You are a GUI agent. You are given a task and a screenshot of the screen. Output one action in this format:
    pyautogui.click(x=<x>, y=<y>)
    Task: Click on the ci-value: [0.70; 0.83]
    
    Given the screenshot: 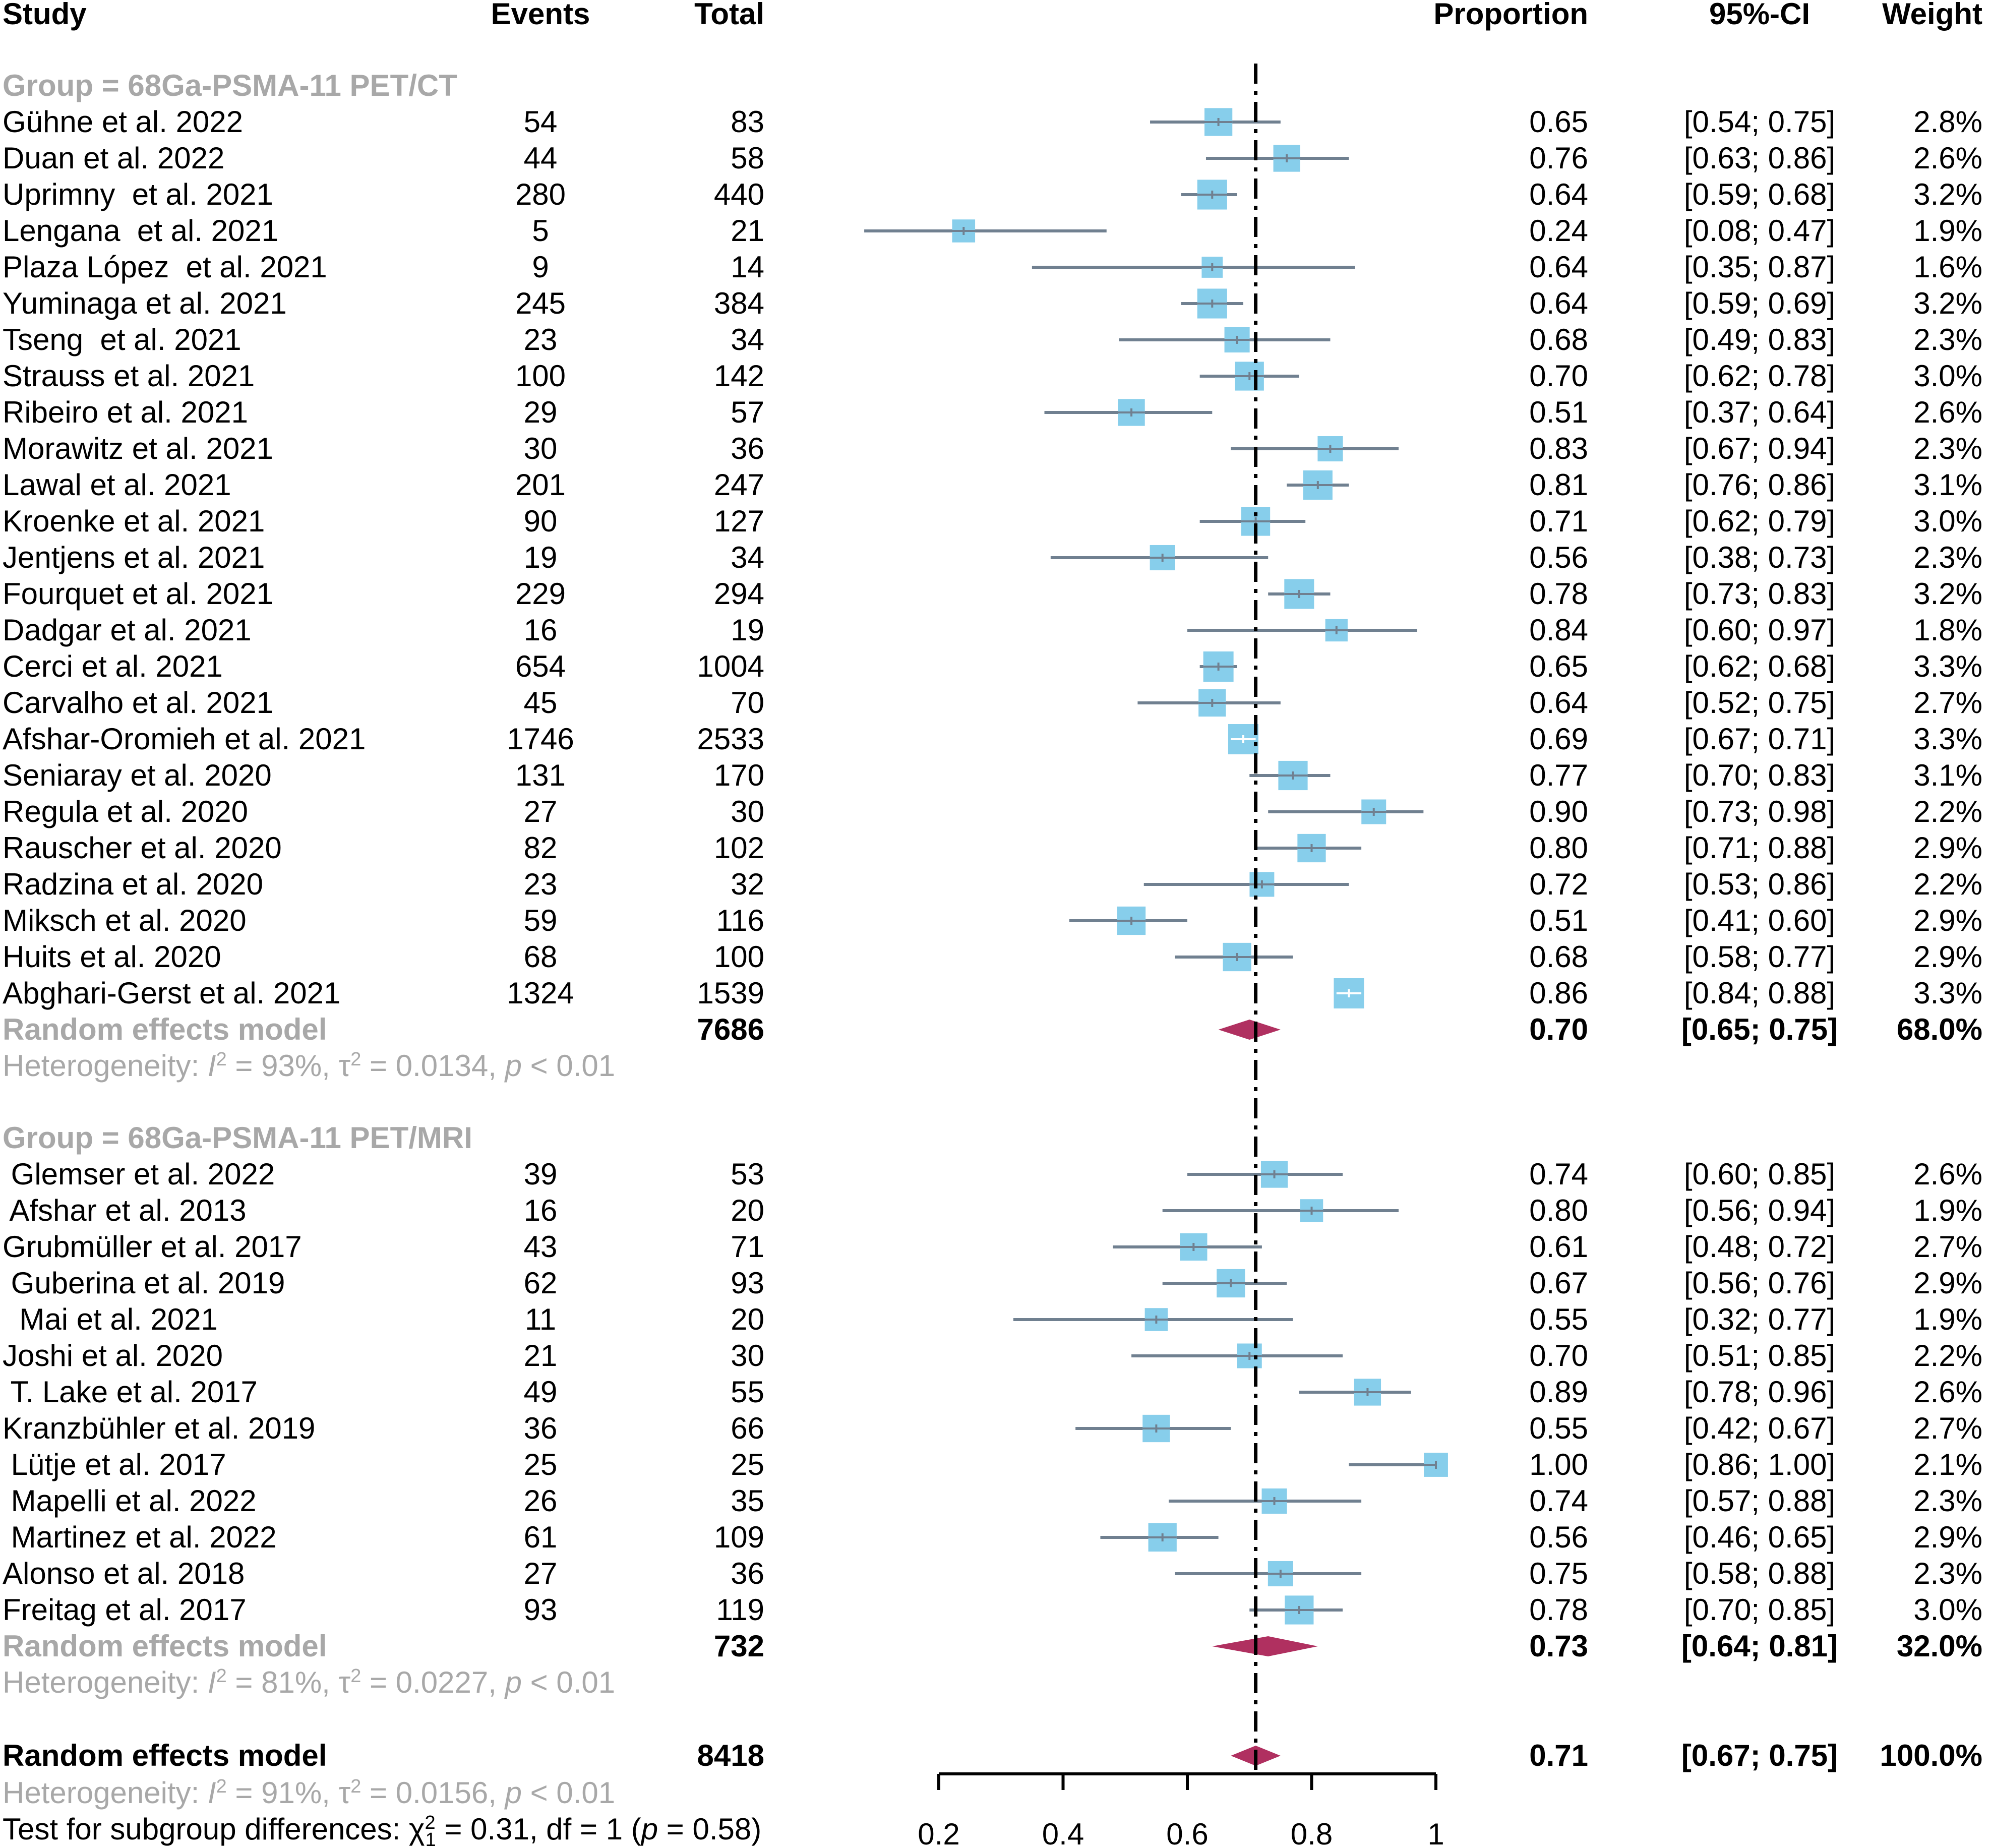 What is the action you would take?
    pyautogui.click(x=1759, y=775)
    